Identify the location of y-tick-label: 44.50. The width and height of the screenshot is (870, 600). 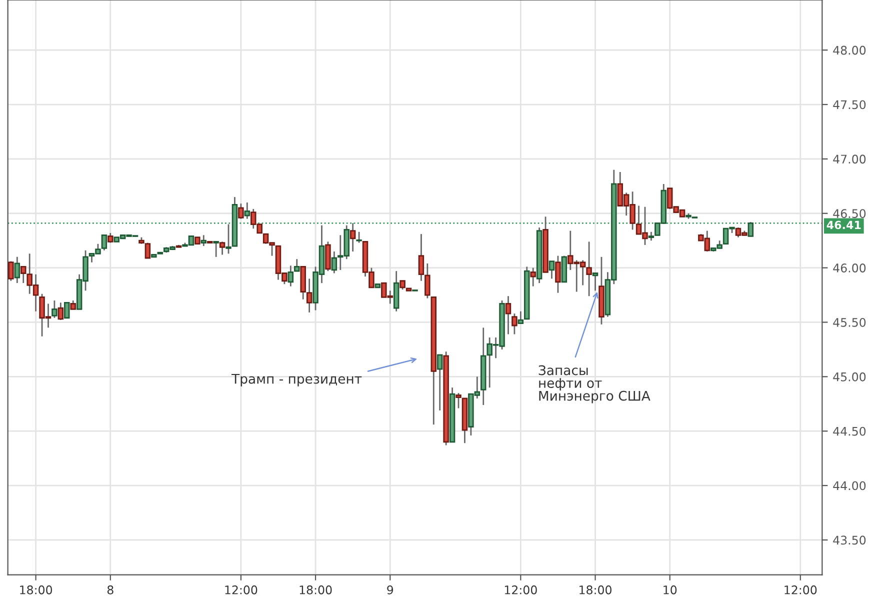
(849, 431).